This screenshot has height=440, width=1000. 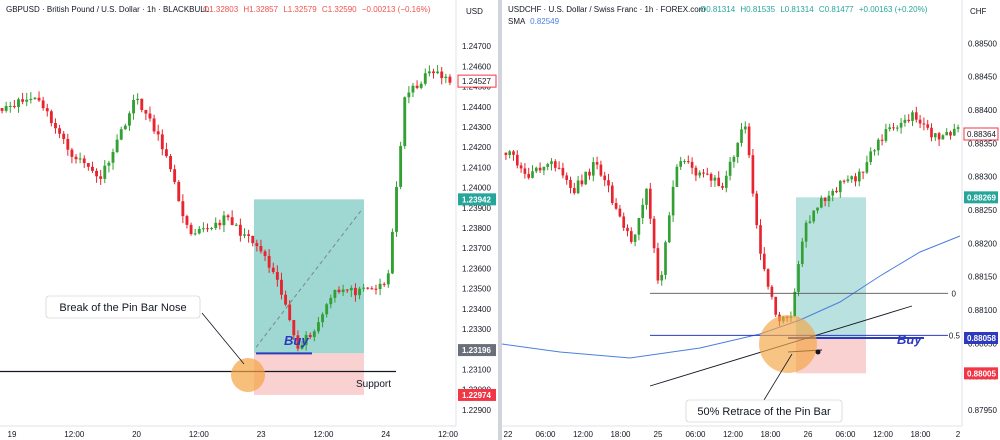 I want to click on time-tick-label: 24, so click(x=385, y=434).